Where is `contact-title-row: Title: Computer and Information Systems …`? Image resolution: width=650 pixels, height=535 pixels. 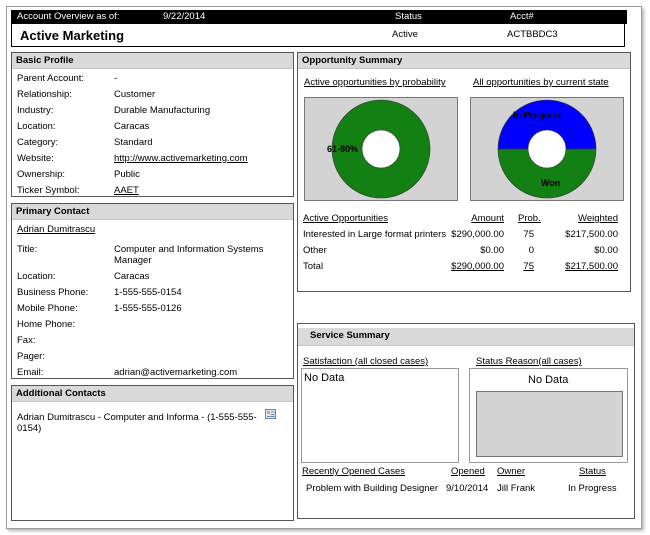
contact-title-row: Title: Computer and Information Systems … is located at coordinates (140, 255).